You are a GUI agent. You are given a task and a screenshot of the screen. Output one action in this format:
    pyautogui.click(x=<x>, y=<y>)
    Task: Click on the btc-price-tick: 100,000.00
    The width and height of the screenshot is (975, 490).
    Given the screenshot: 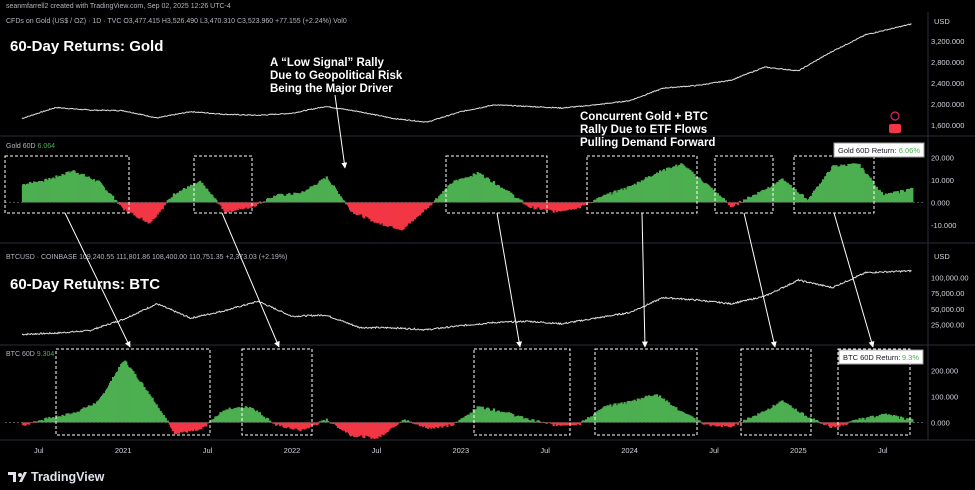 What is the action you would take?
    pyautogui.click(x=950, y=278)
    